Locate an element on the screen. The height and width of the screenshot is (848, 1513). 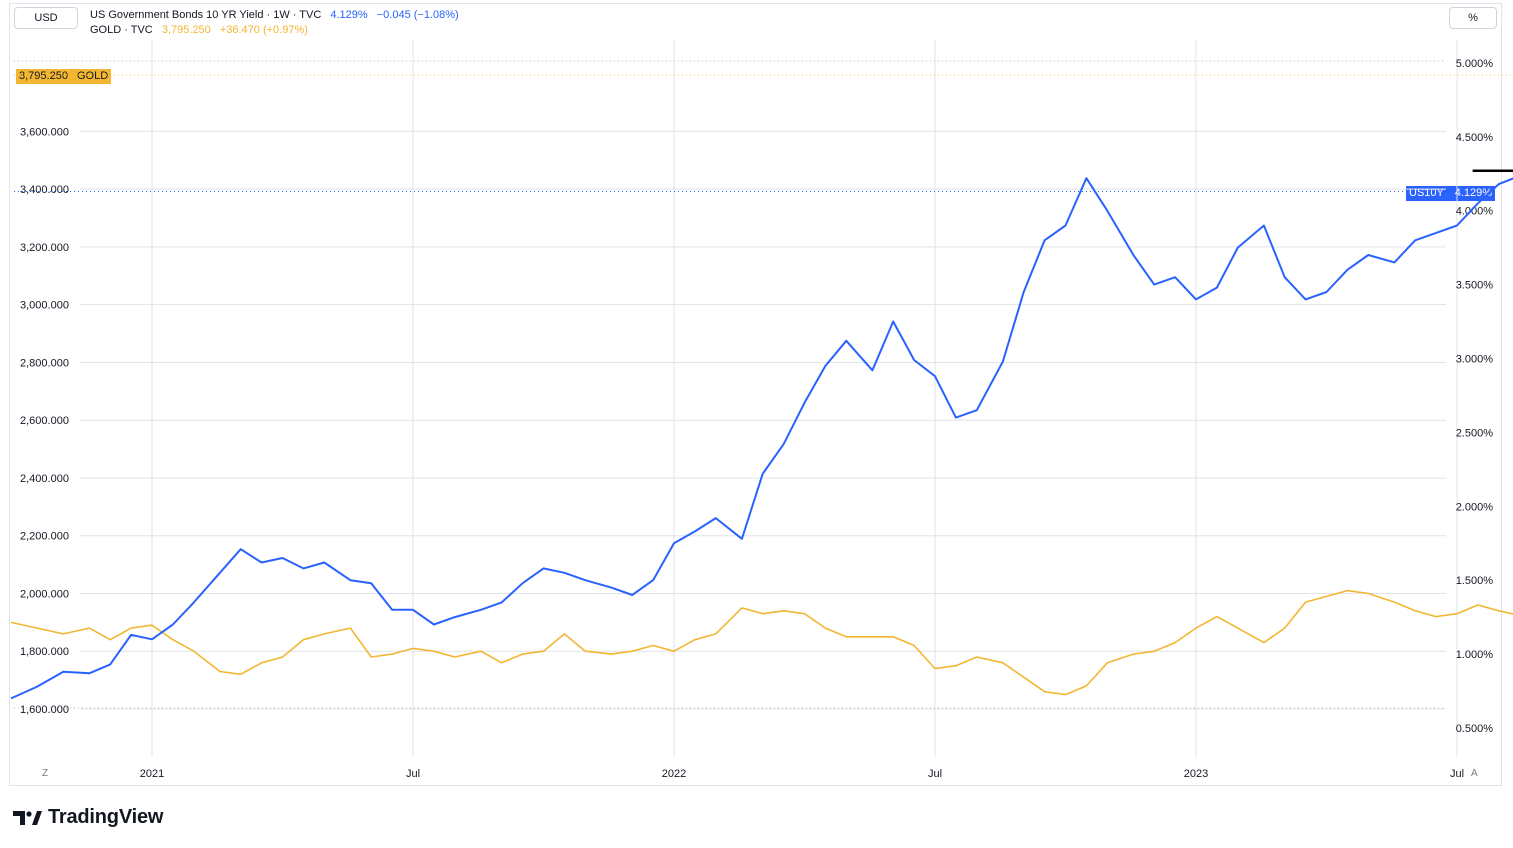
tradingview-logo: TradingView is located at coordinates (87, 817).